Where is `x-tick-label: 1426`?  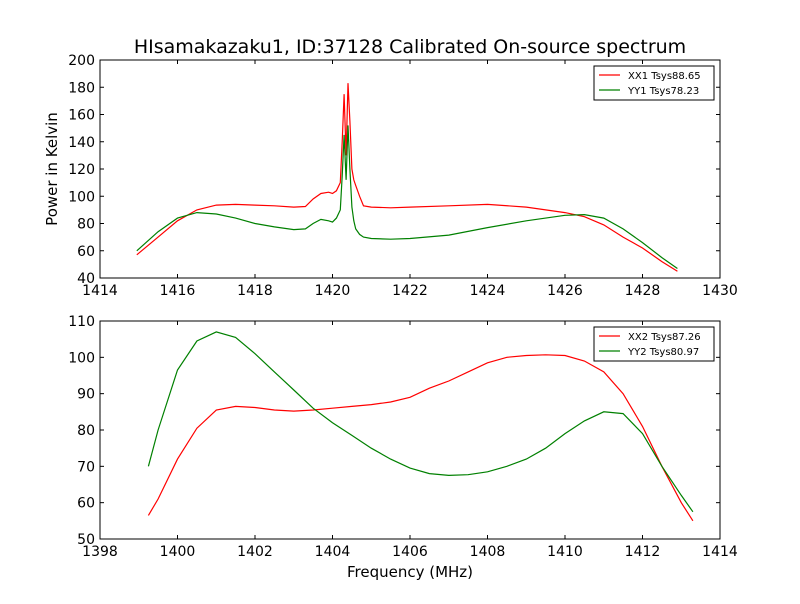
x-tick-label: 1426 is located at coordinates (565, 291).